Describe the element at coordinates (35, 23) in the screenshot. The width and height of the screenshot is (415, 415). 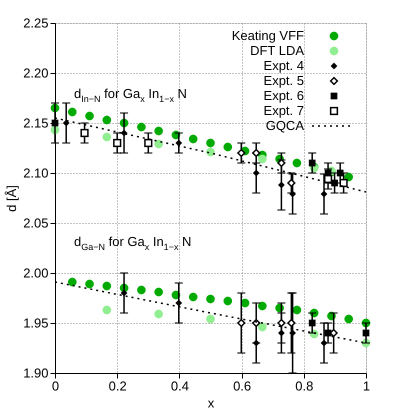
I see `y-tick-label: 2.25` at that location.